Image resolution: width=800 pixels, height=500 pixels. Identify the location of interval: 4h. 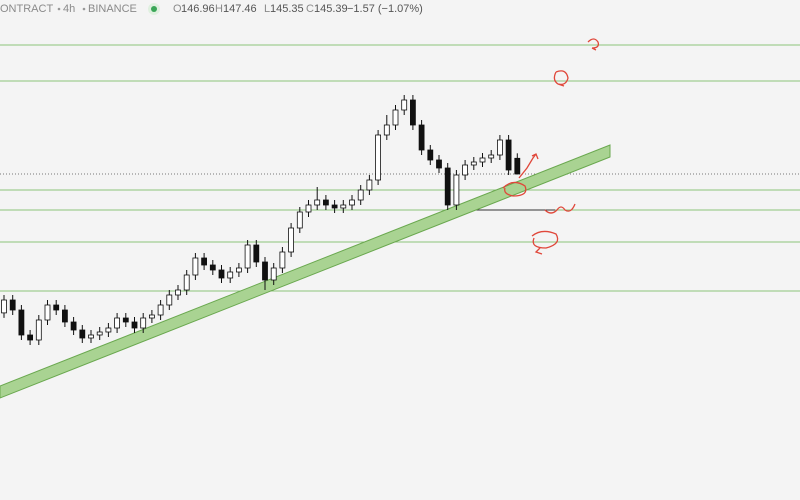
(69, 9).